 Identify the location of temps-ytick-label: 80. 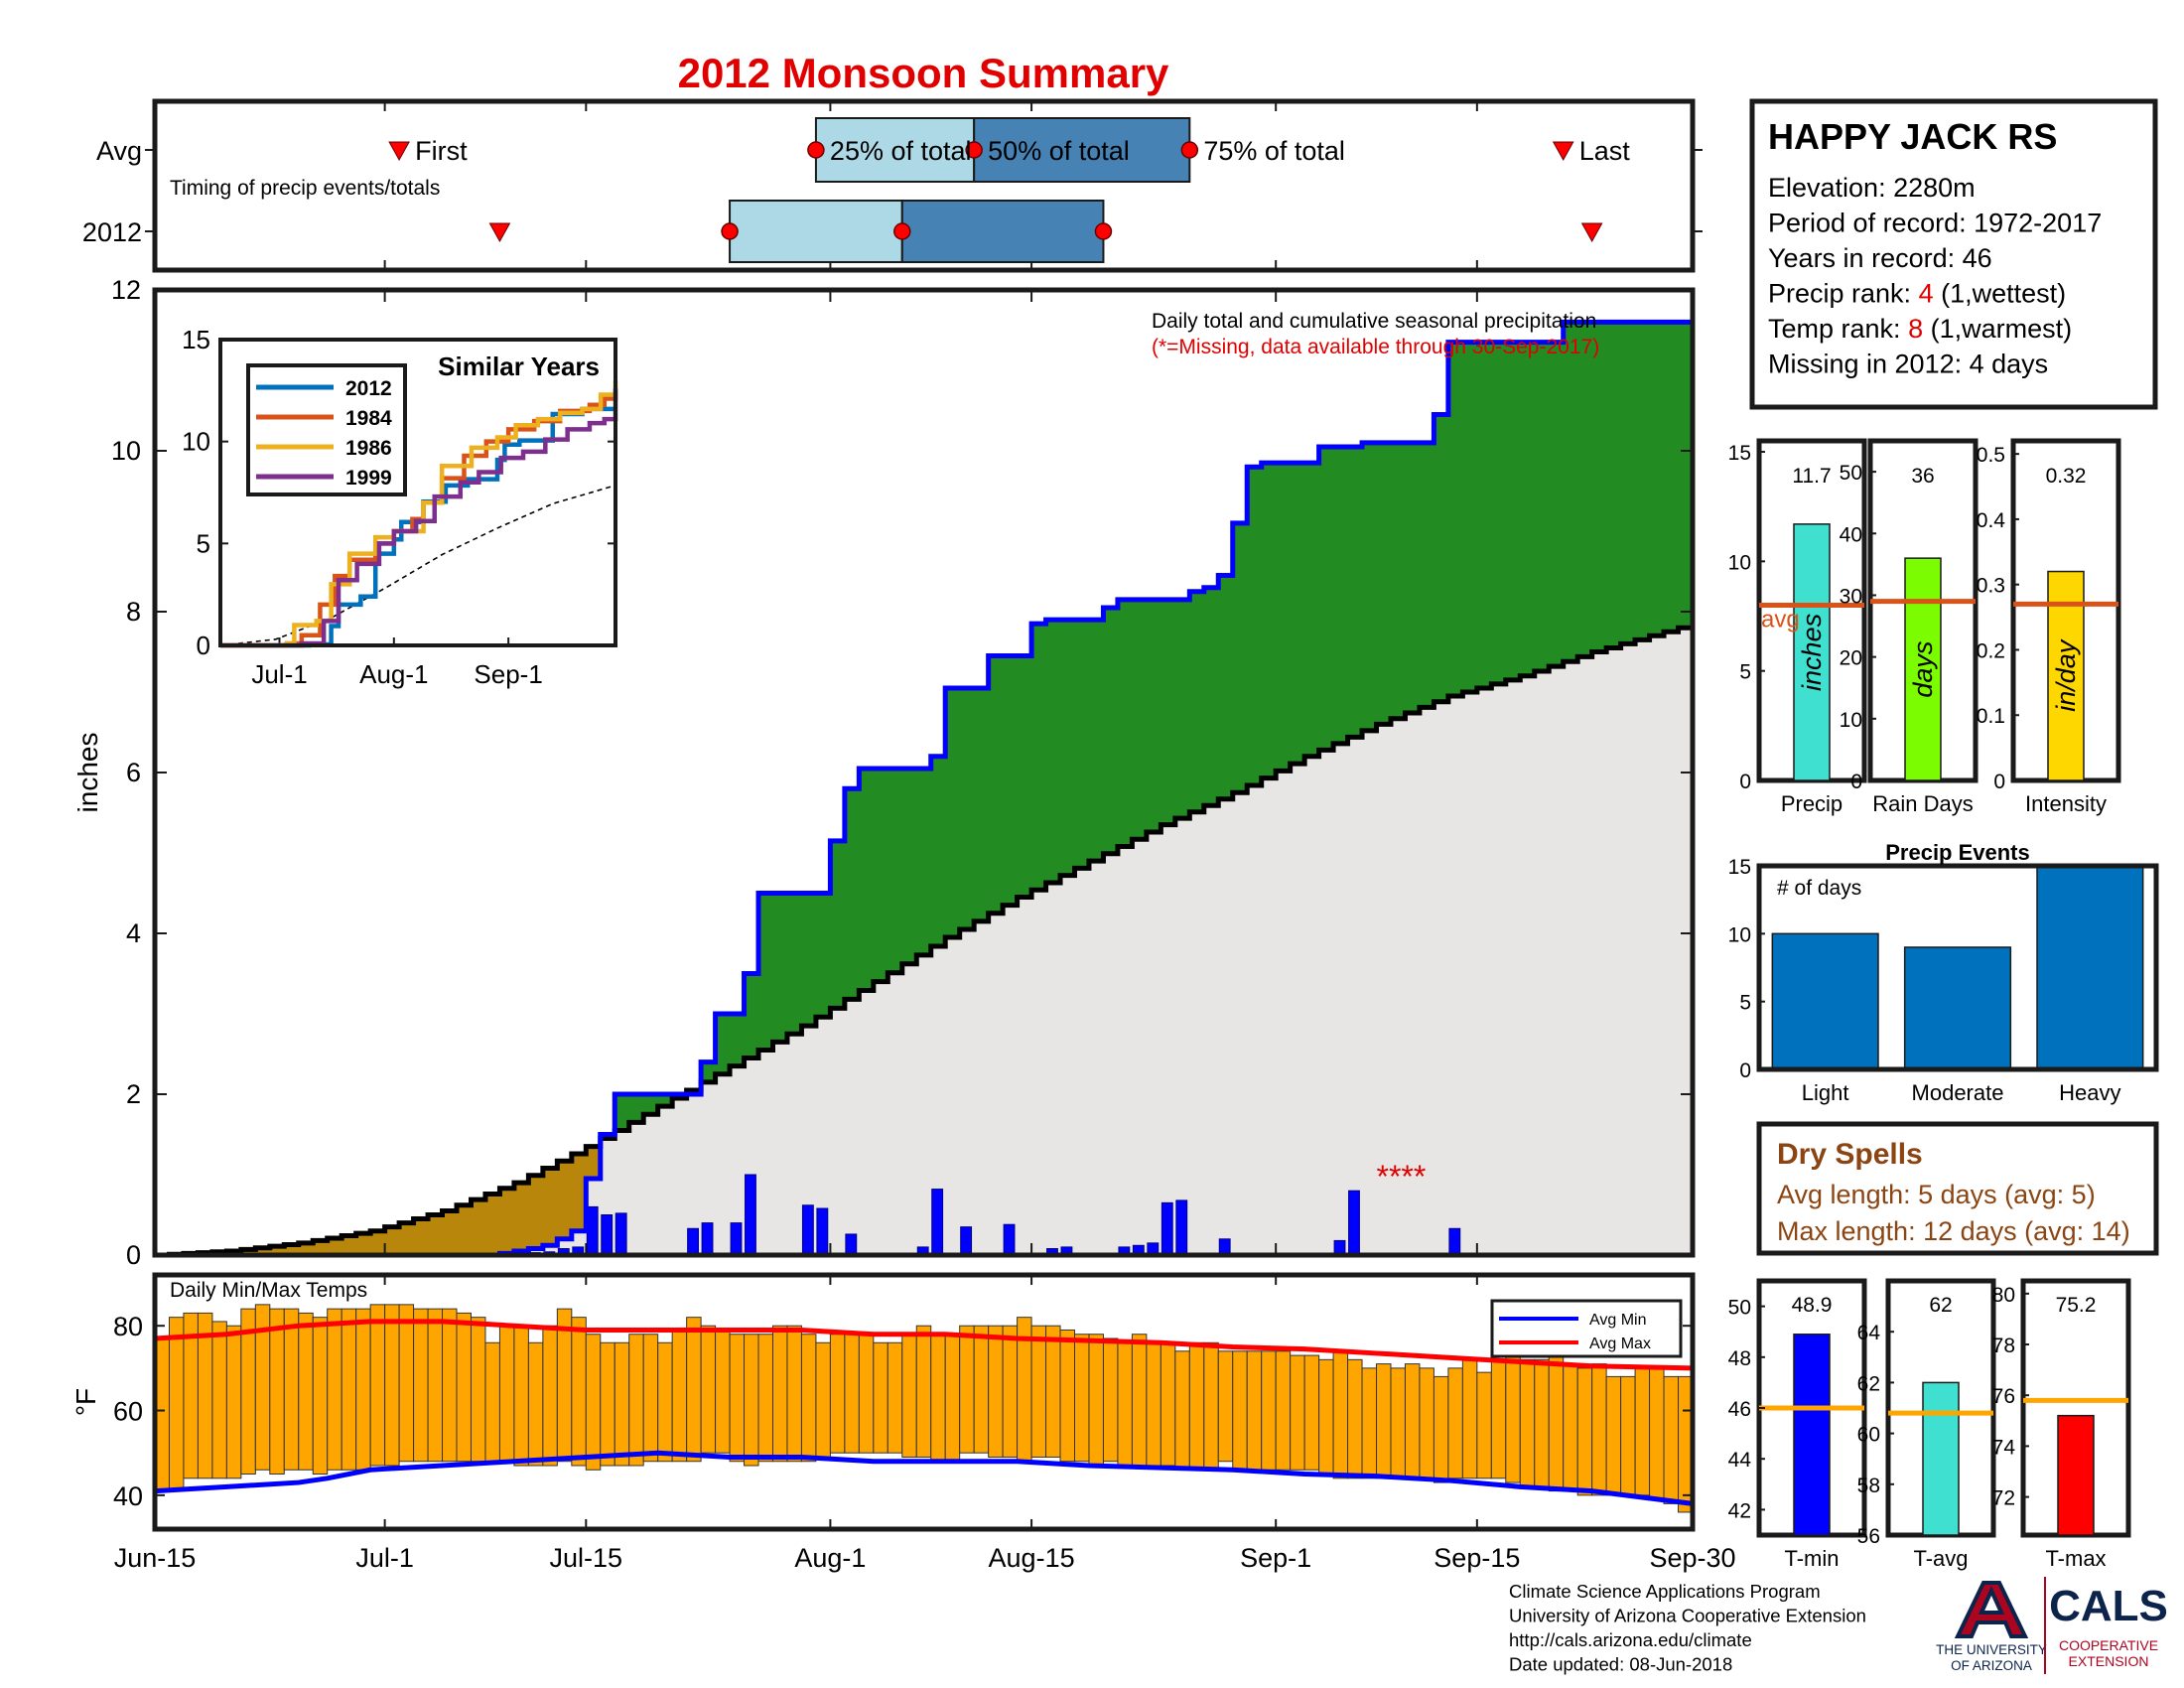
(128, 1326).